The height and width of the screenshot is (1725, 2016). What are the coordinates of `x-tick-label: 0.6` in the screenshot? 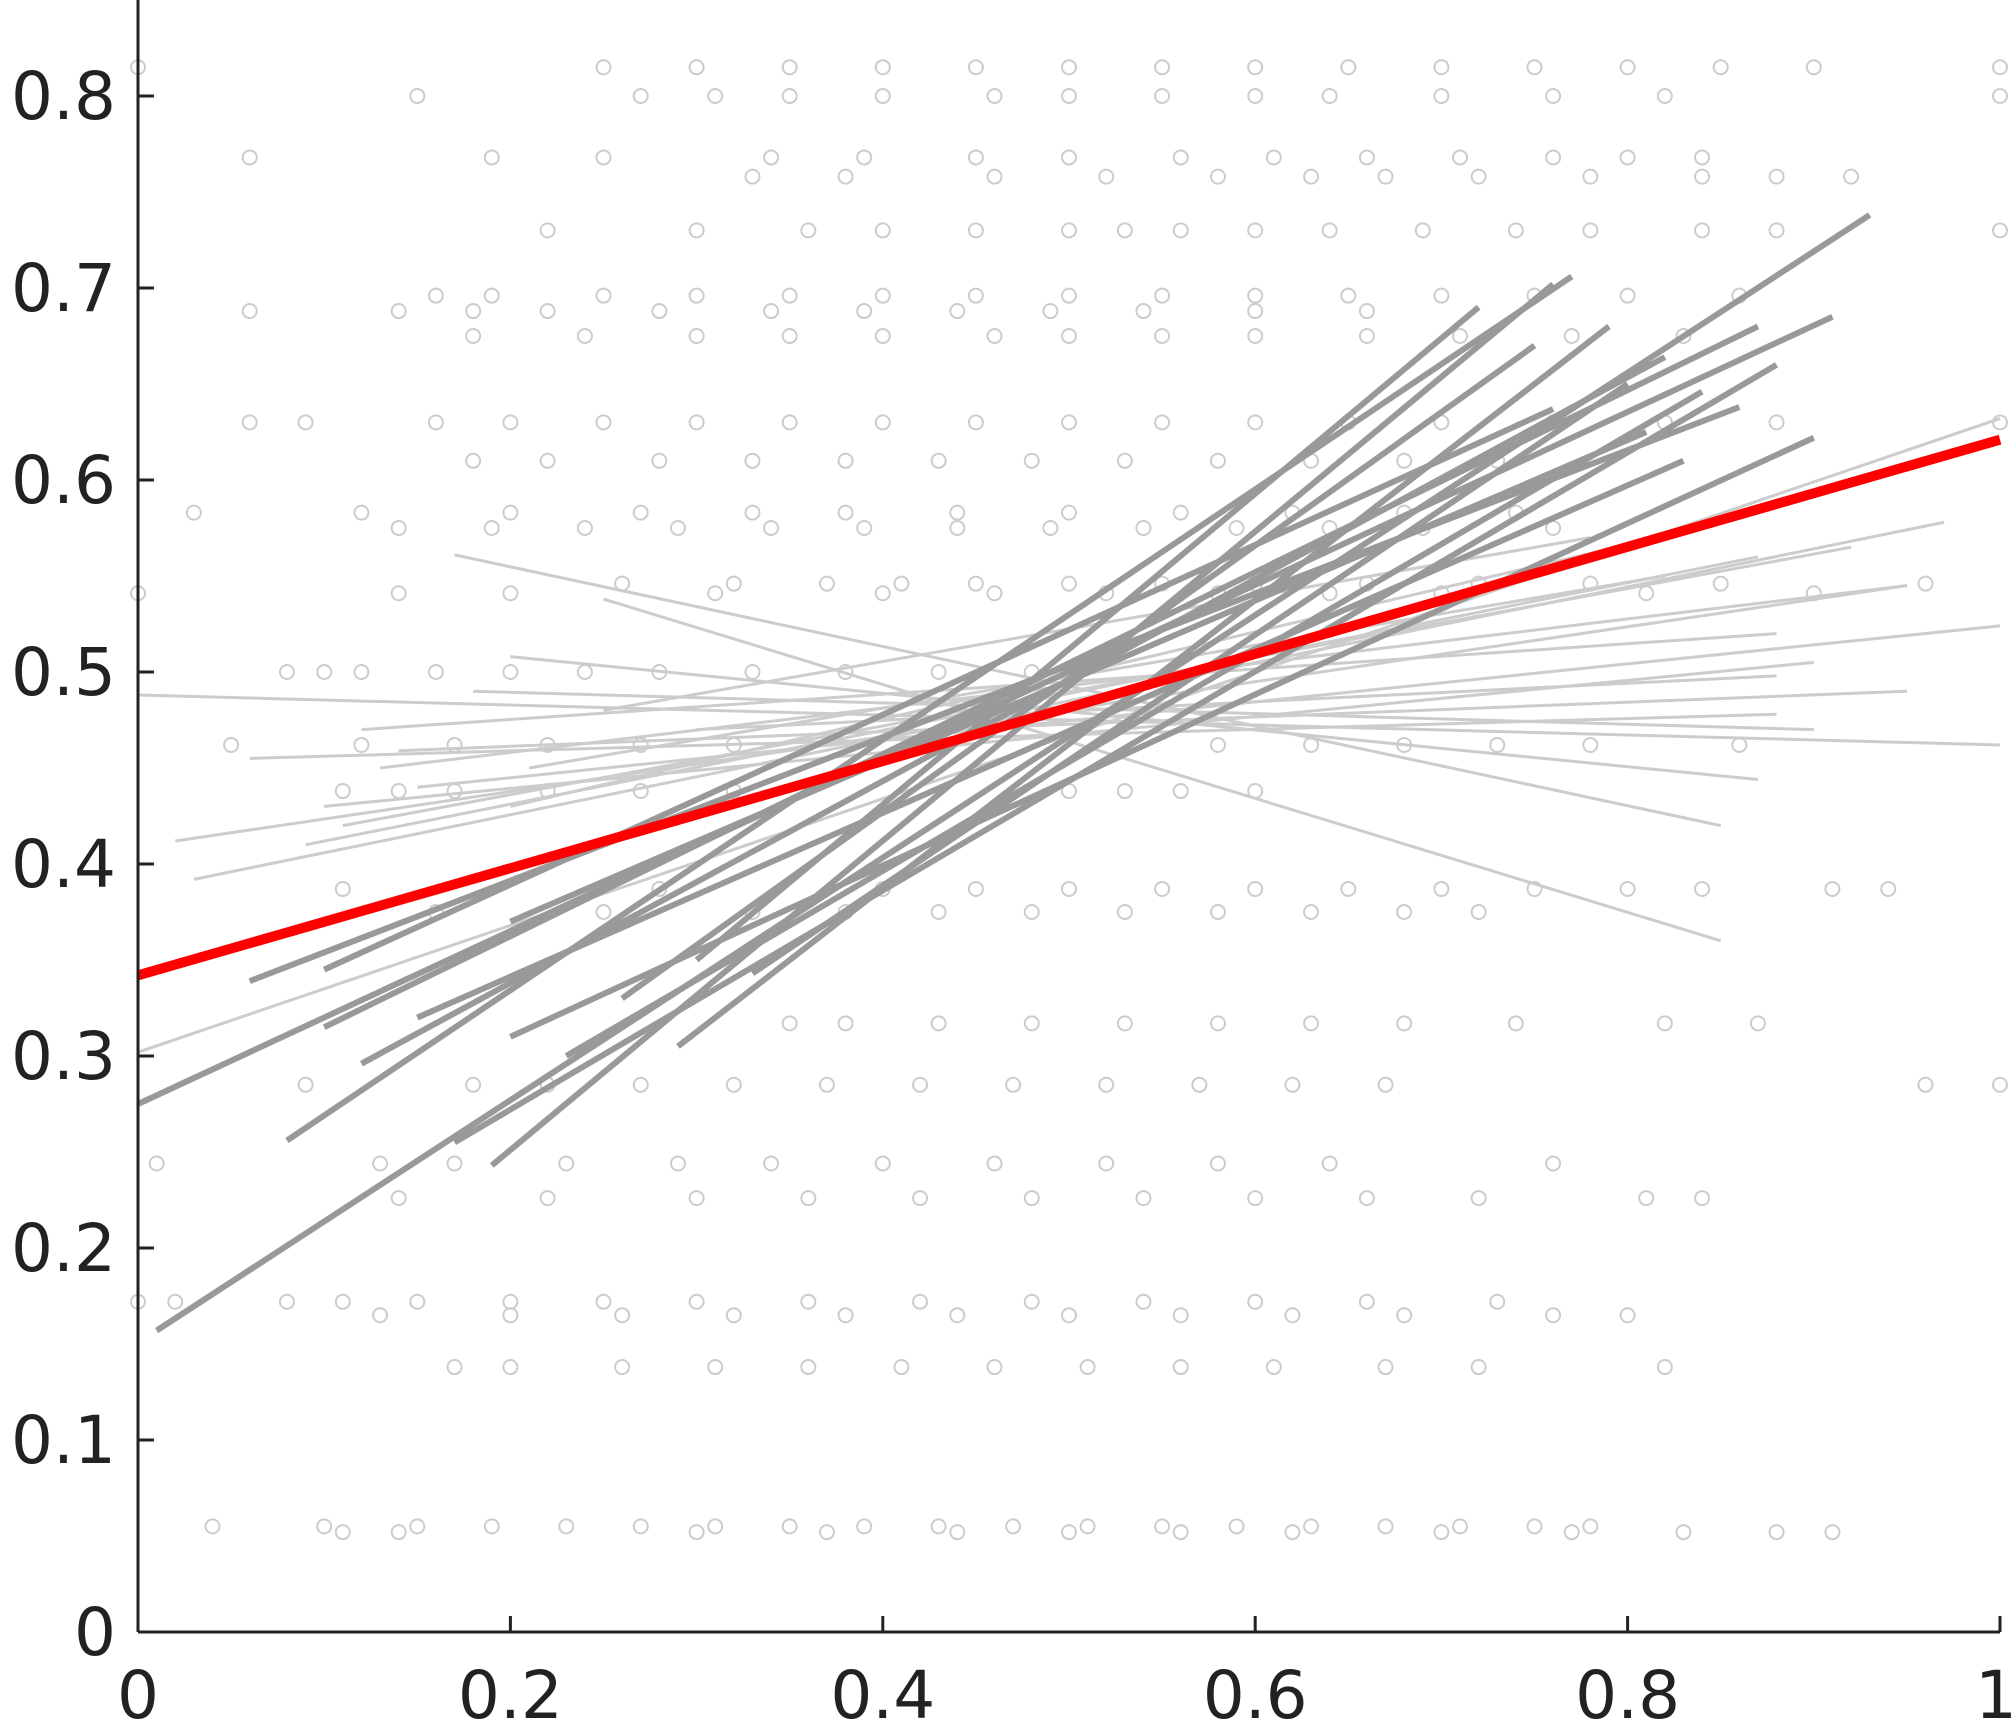 It's located at (1255, 1691).